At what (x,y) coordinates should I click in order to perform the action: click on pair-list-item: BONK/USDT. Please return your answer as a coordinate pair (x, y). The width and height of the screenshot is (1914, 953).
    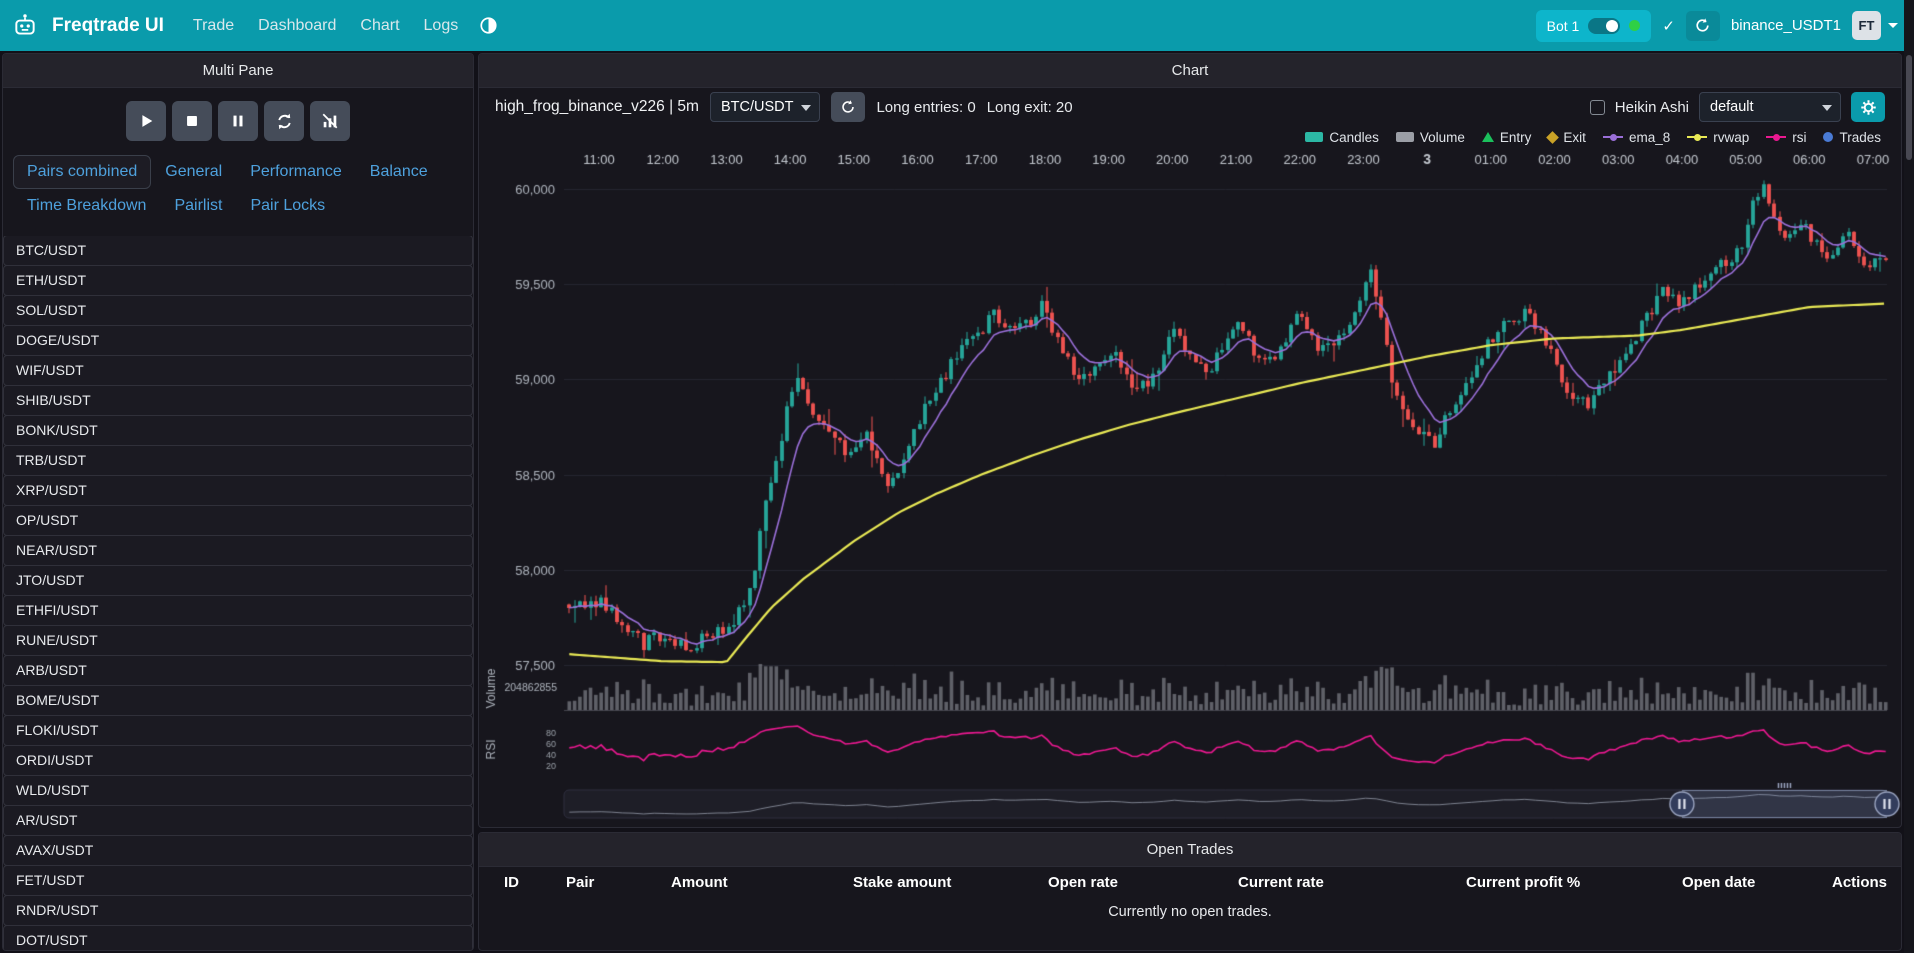
    Looking at the image, I should click on (238, 430).